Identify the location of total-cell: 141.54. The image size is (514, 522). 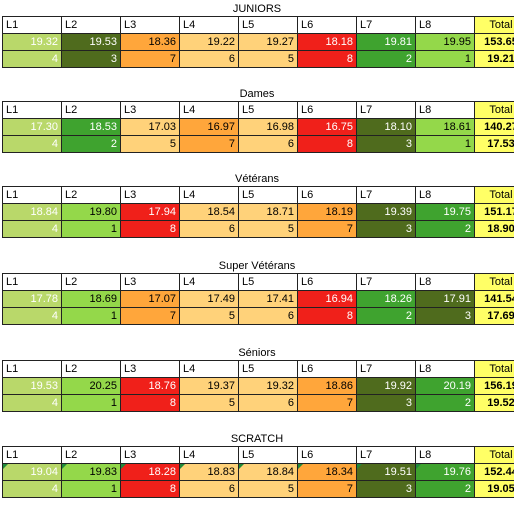
(494, 299).